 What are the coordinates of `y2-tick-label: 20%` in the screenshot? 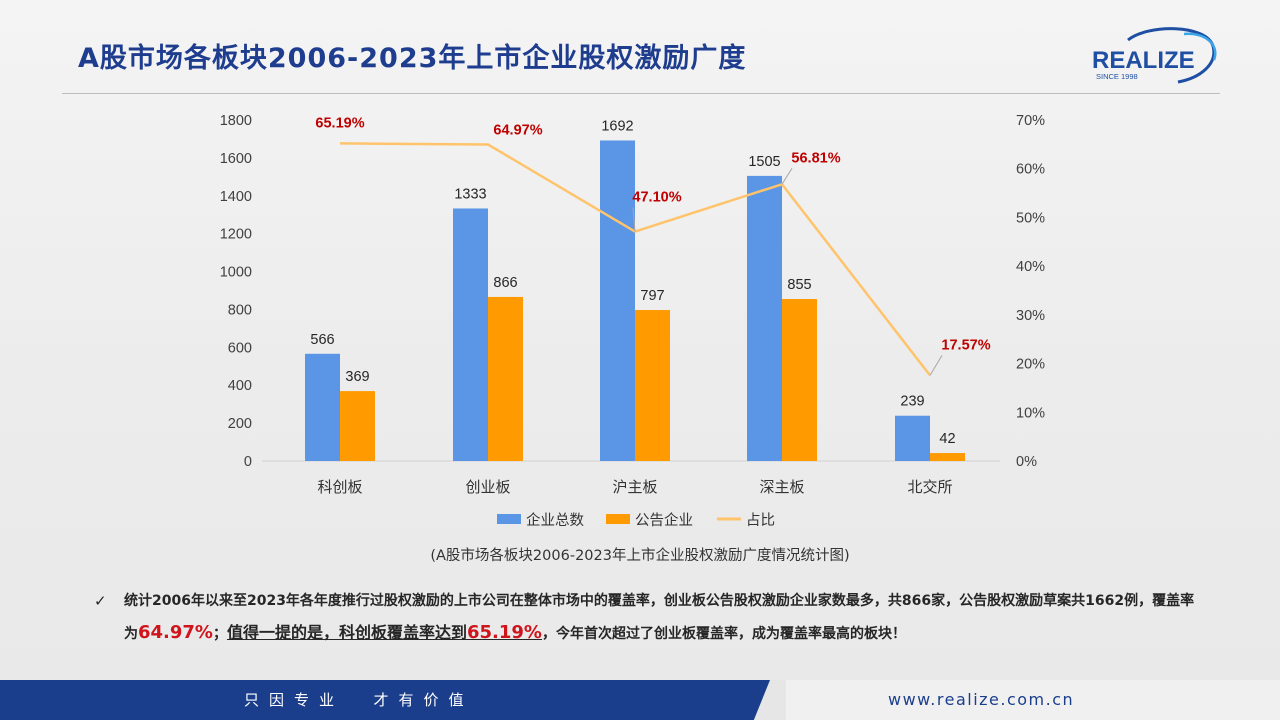 It's located at (1030, 365).